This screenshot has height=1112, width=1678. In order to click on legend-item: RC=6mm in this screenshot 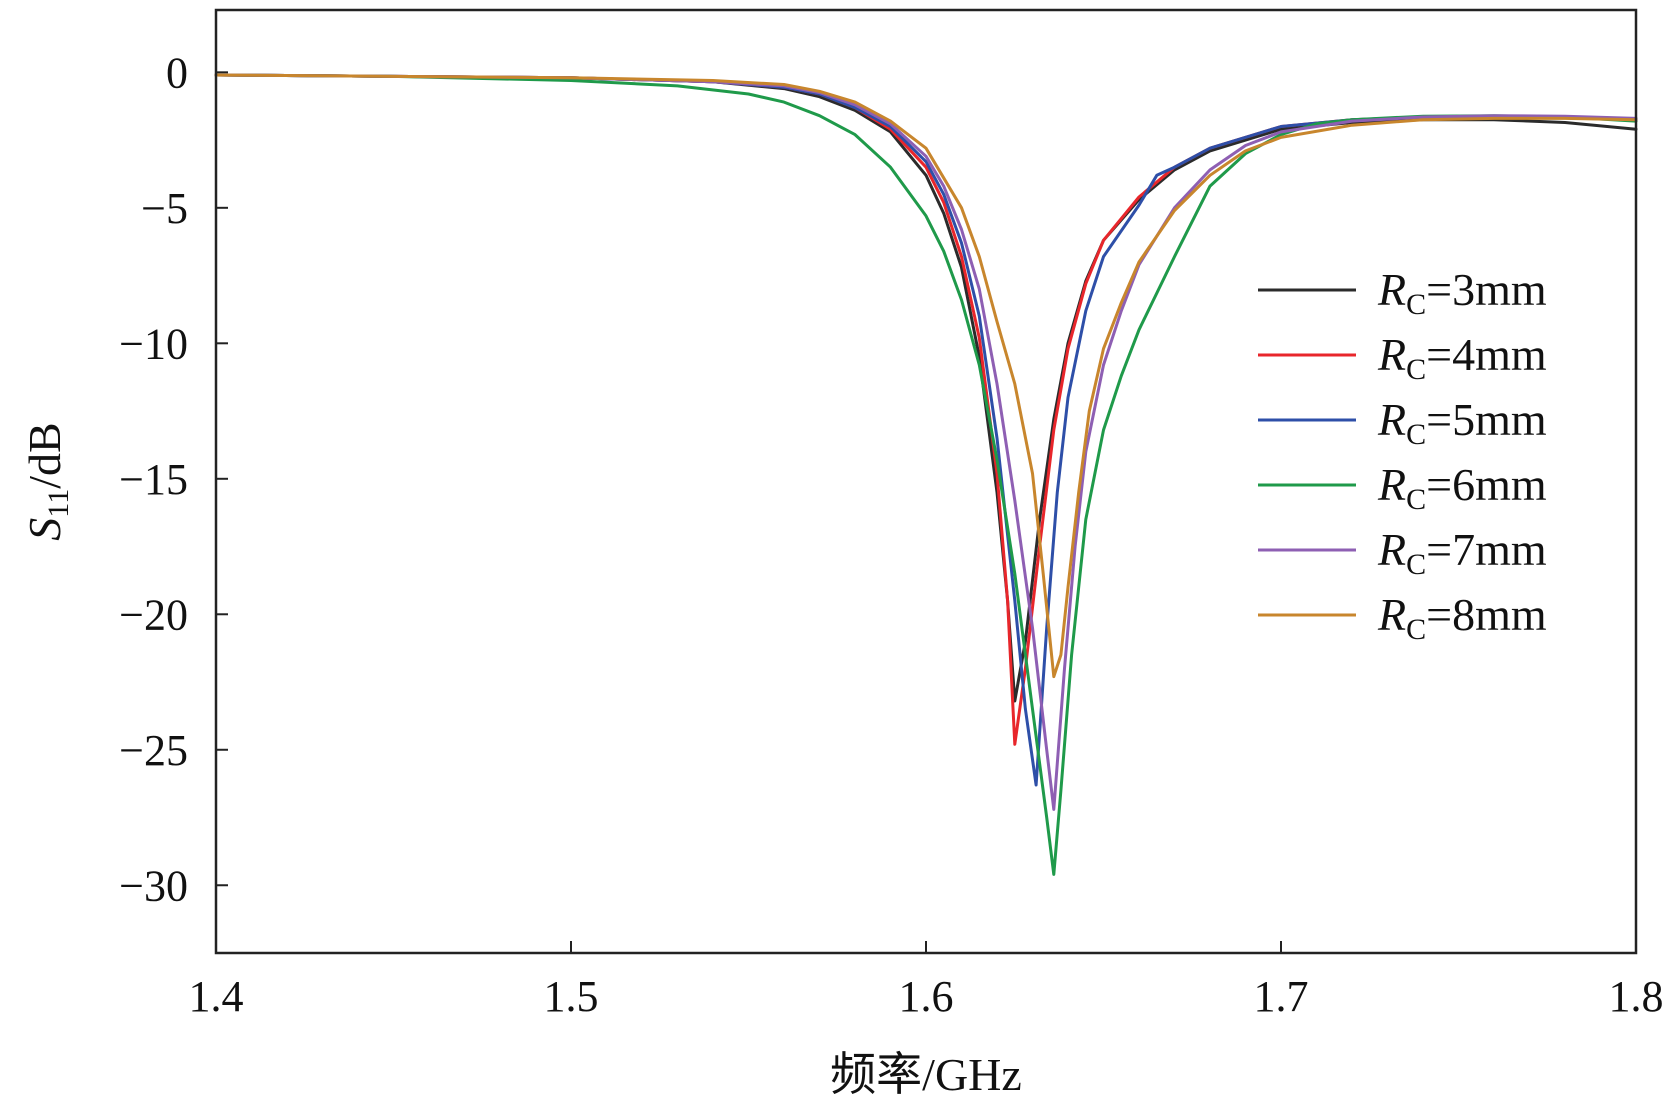, I will do `click(1402, 487)`.